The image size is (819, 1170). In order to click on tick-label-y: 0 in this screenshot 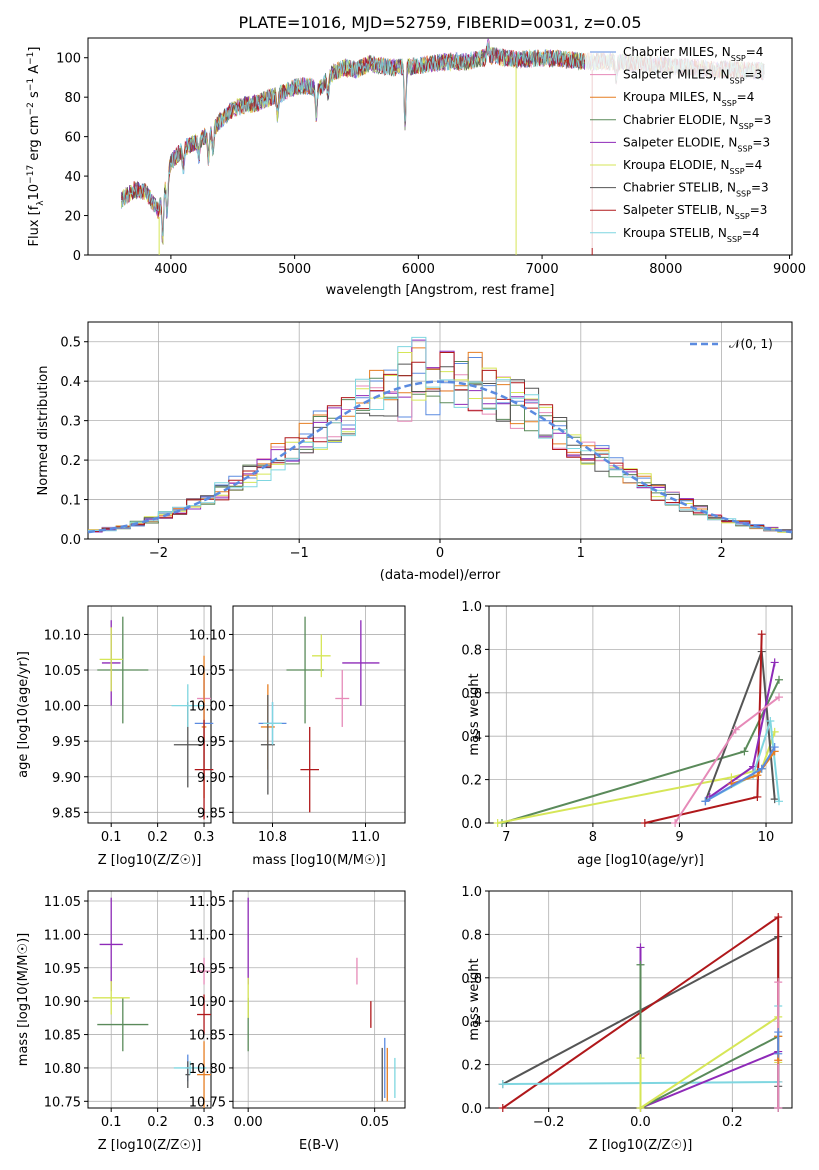, I will do `click(77, 256)`.